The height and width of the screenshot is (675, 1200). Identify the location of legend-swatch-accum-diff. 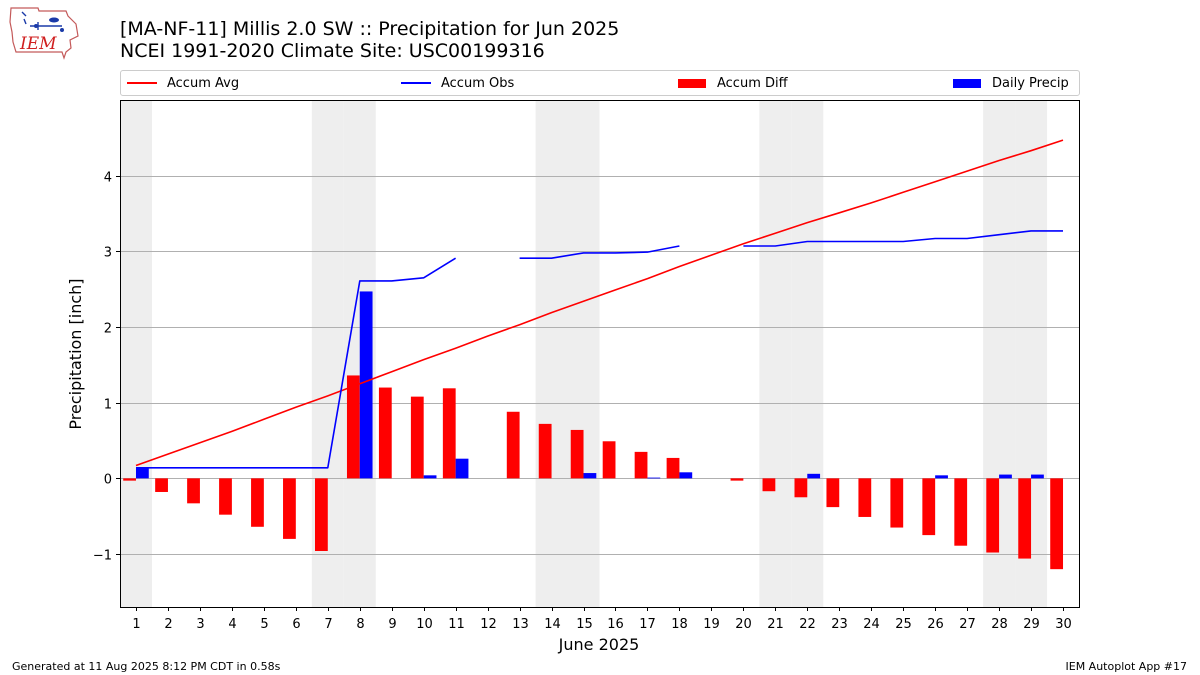
(692, 83).